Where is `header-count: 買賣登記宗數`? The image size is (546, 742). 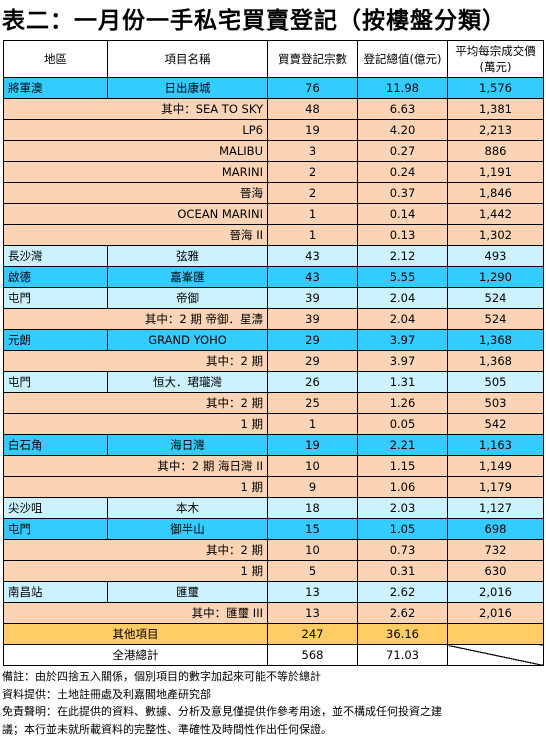
header-count: 買賣登記宗數 is located at coordinates (312, 59).